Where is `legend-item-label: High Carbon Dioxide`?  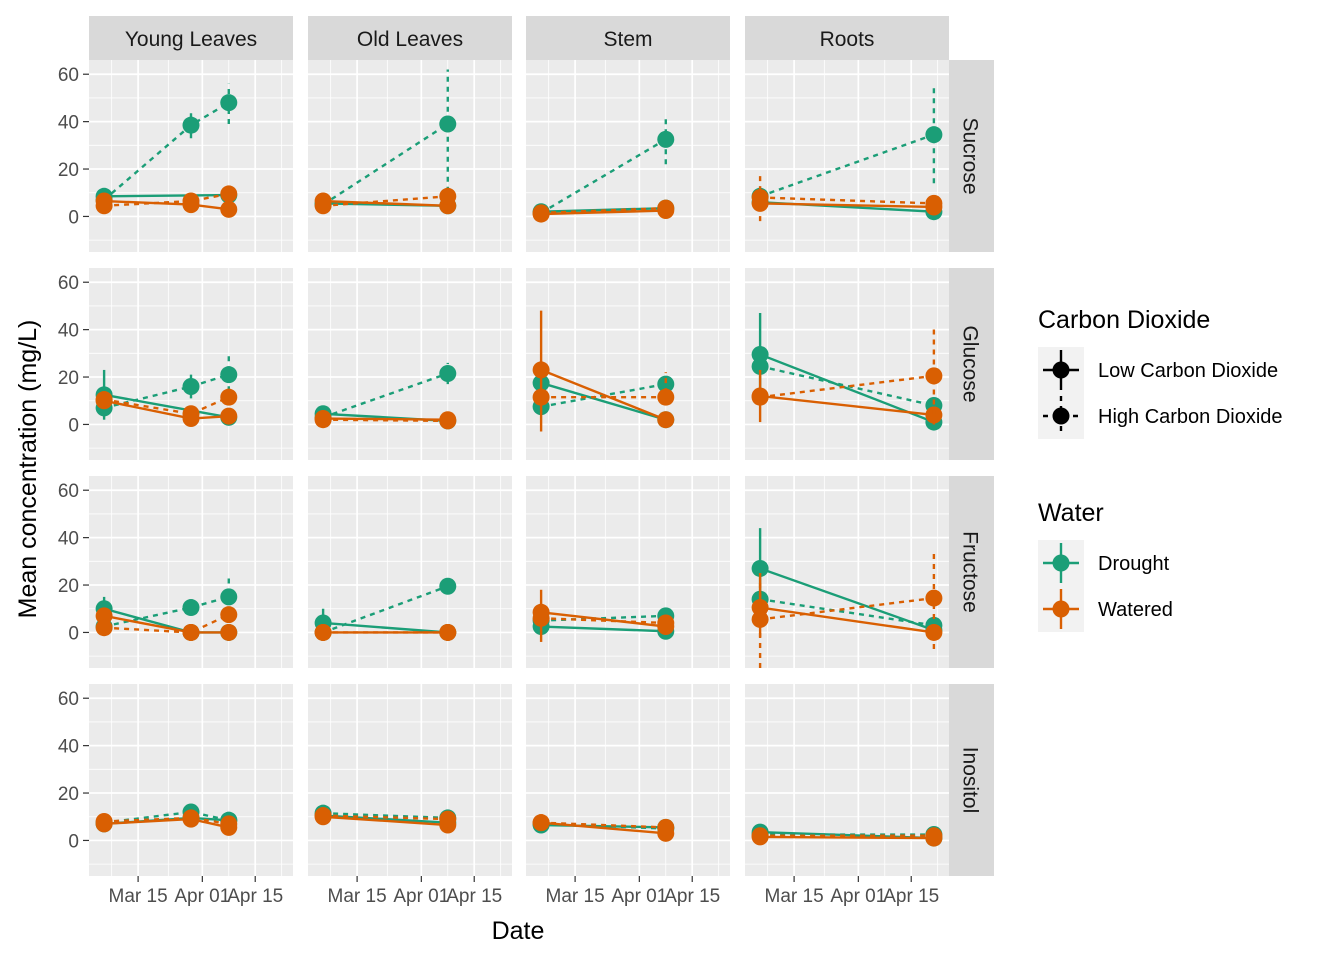 legend-item-label: High Carbon Dioxide is located at coordinates (1190, 417).